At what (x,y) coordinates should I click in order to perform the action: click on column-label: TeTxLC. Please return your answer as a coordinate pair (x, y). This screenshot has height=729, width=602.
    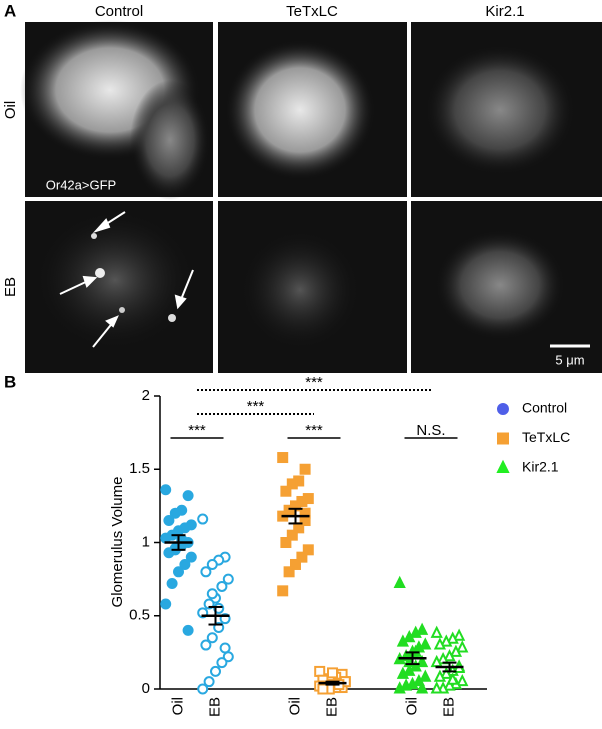
    Looking at the image, I should click on (312, 11).